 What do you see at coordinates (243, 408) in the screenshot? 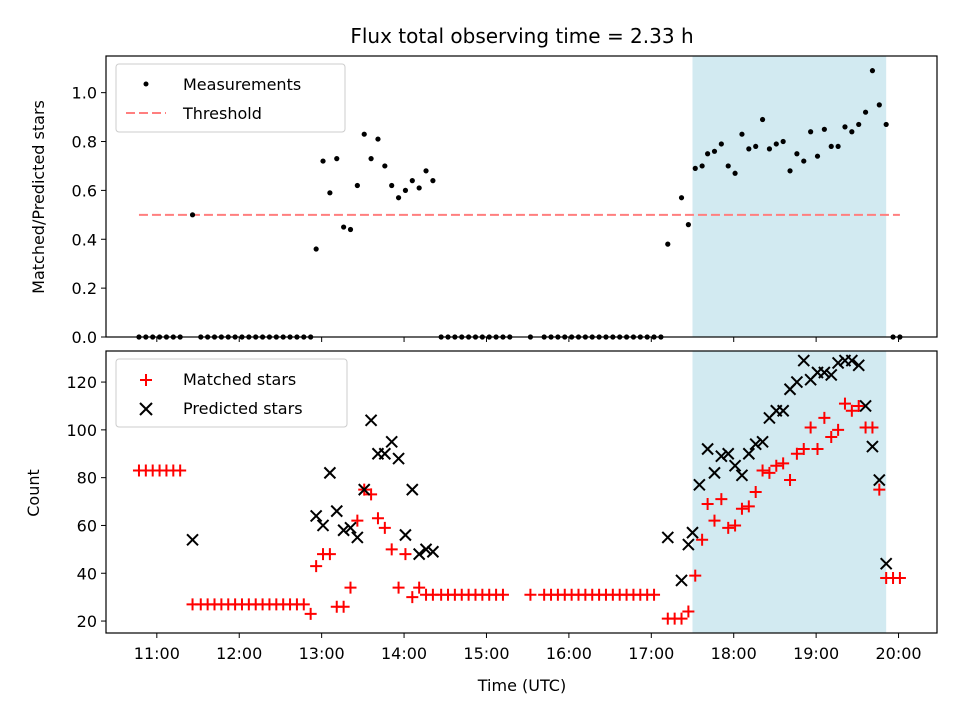
I see `legend-predicted-label: Predicted stars` at bounding box center [243, 408].